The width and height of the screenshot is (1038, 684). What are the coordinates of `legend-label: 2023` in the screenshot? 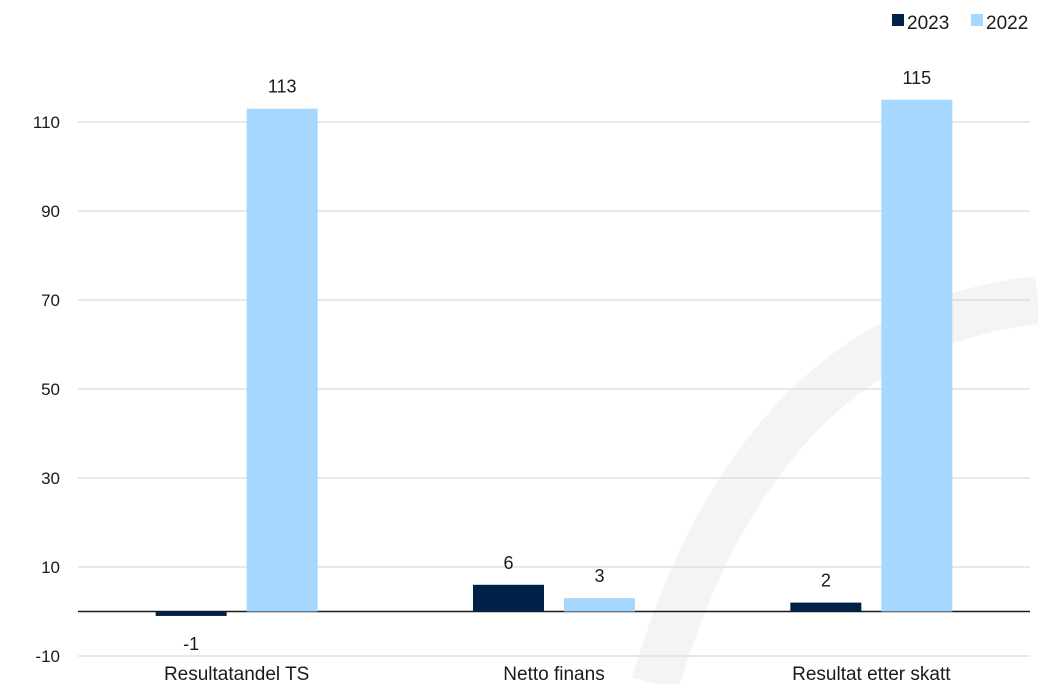 It's located at (928, 23).